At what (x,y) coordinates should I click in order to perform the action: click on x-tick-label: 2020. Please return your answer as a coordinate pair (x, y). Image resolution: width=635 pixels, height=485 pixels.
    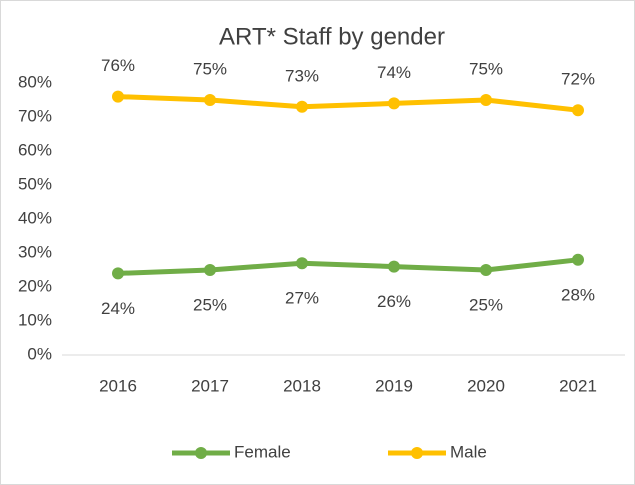
    Looking at the image, I should click on (486, 385).